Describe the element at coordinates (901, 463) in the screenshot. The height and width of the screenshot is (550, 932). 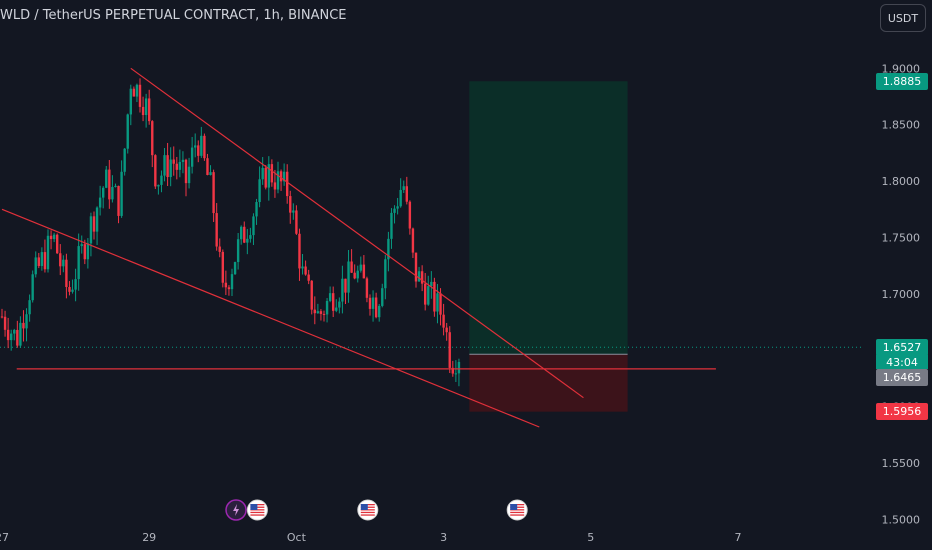
I see `y-tick-label: 1.5500` at that location.